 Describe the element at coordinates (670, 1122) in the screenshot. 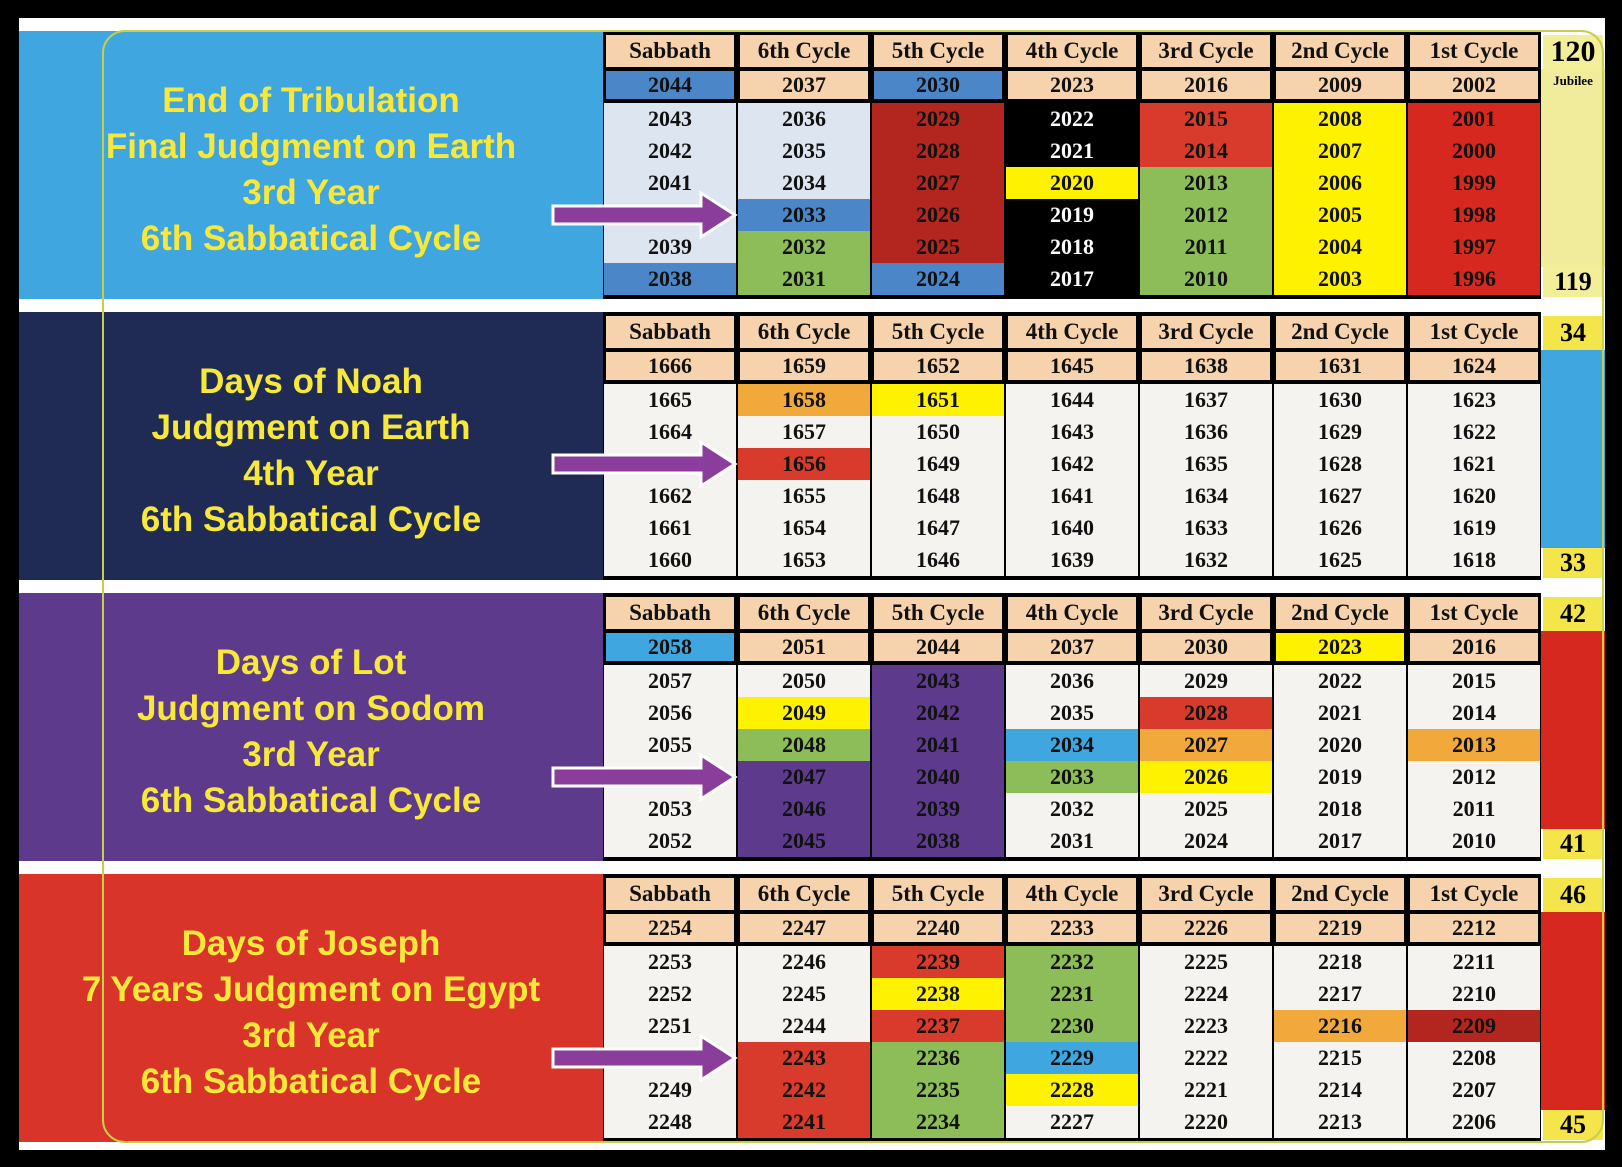

I see `year-cell: 2248` at that location.